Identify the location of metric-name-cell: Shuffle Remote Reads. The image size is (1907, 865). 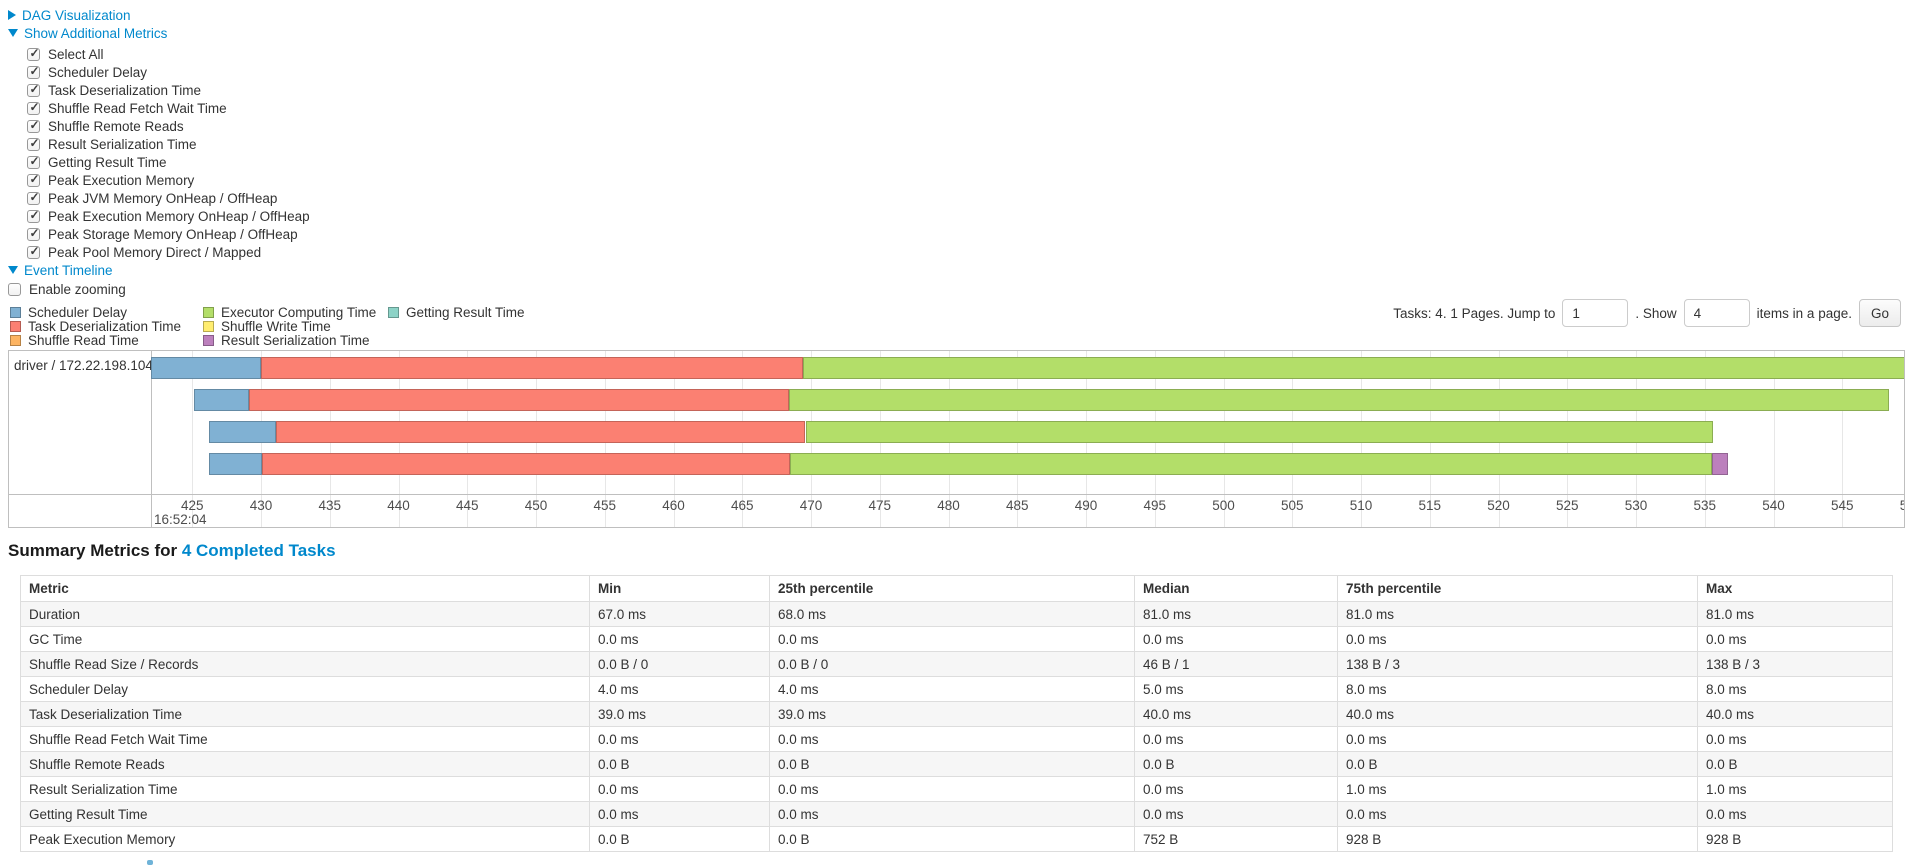
(305, 764).